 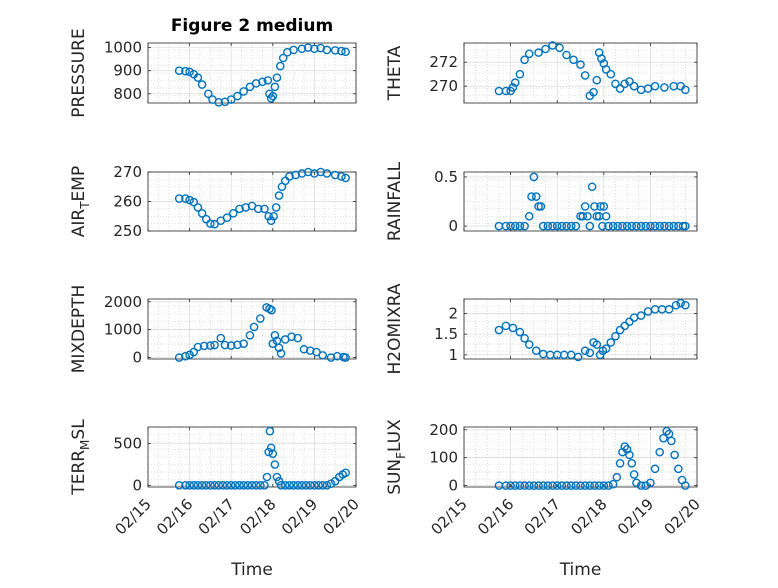 What do you see at coordinates (127, 94) in the screenshot?
I see `y-tick-label: 800` at bounding box center [127, 94].